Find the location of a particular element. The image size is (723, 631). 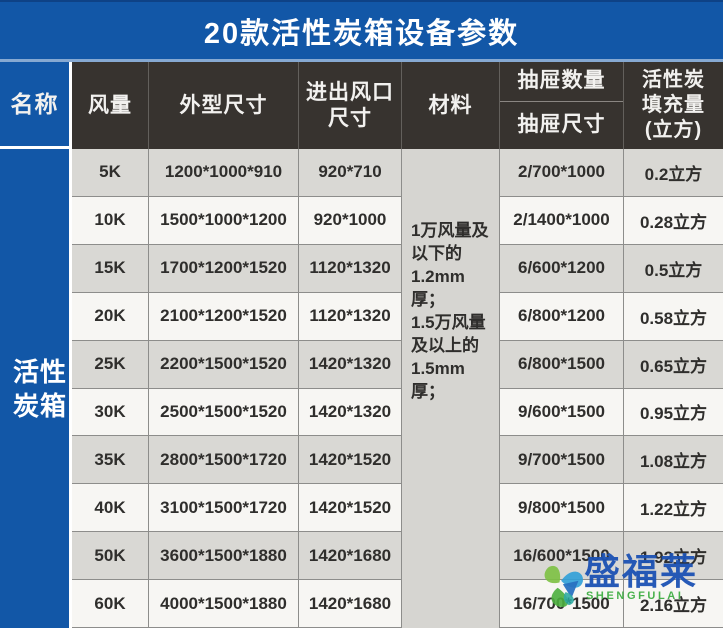

page-title-text: 20款活性炭箱设备参数 is located at coordinates (361, 33).